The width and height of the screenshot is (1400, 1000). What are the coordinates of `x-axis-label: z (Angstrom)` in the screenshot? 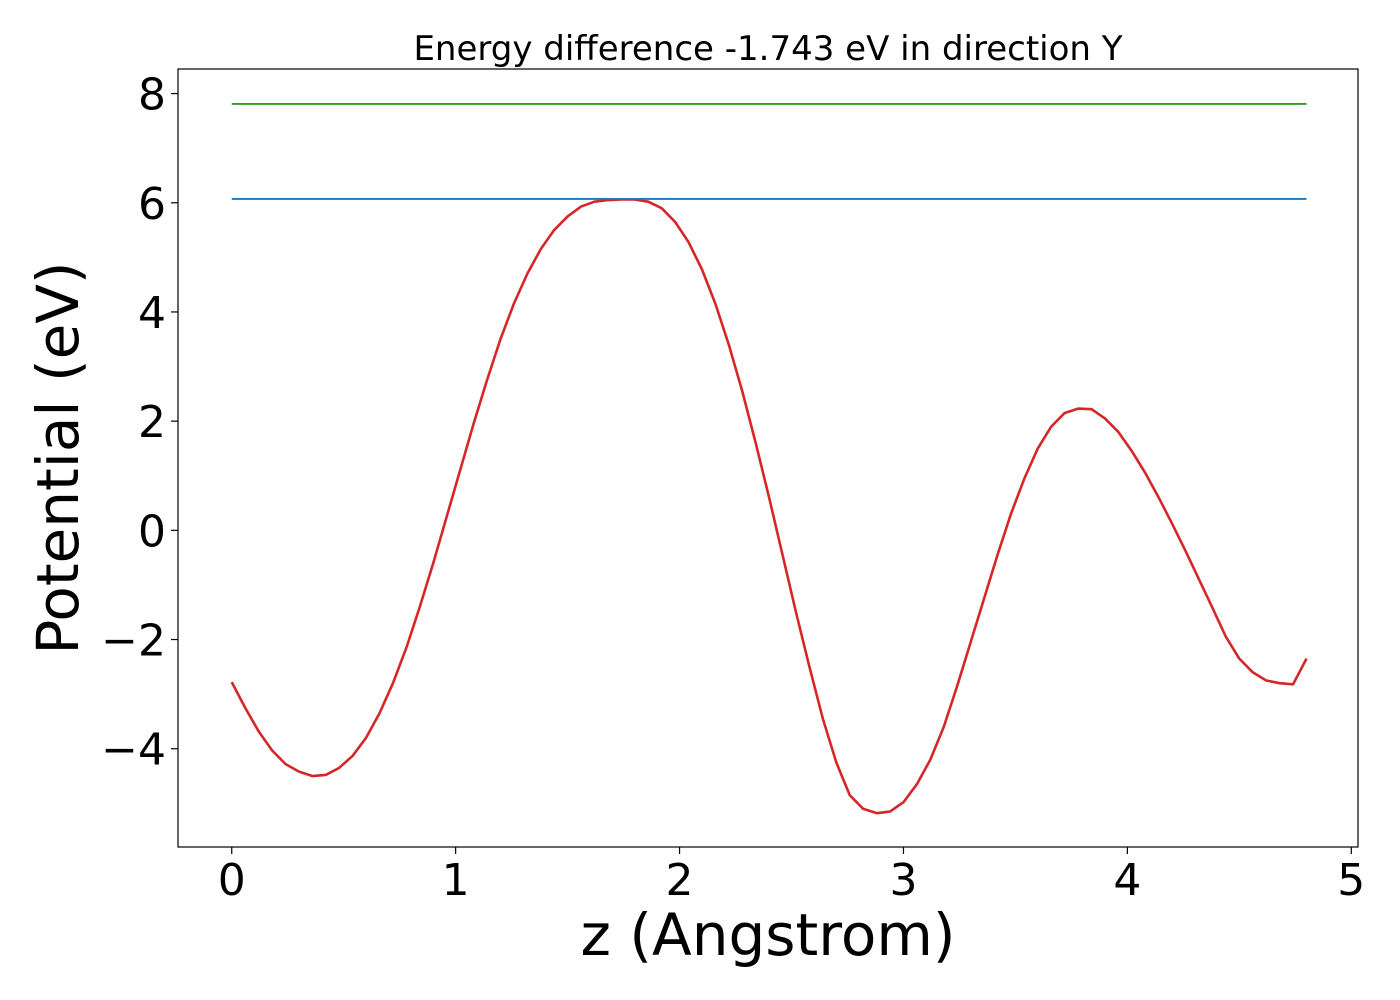 It's located at (768, 935).